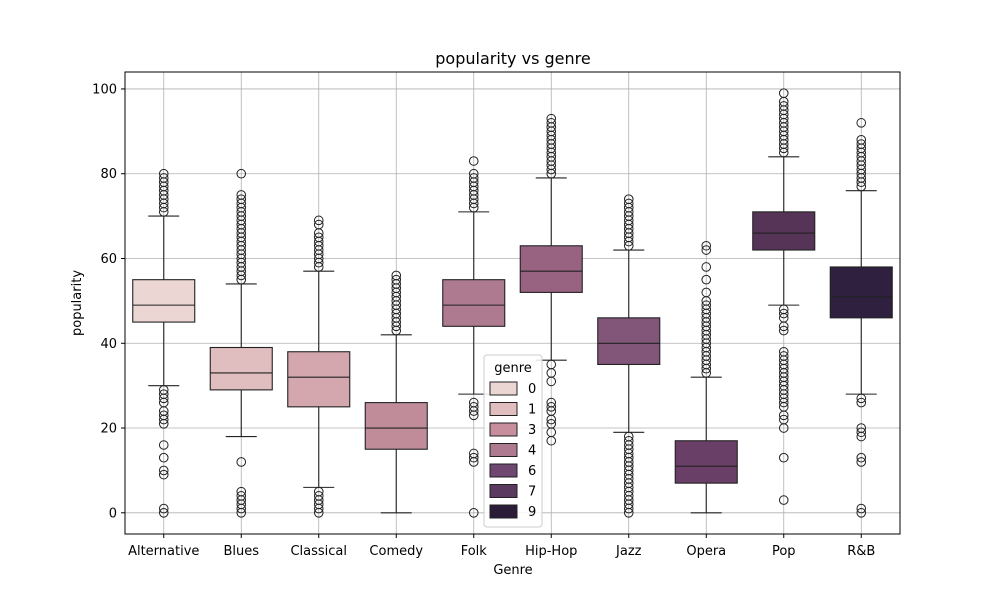 The height and width of the screenshot is (600, 1000). What do you see at coordinates (532, 492) in the screenshot?
I see `legend-label: 7` at bounding box center [532, 492].